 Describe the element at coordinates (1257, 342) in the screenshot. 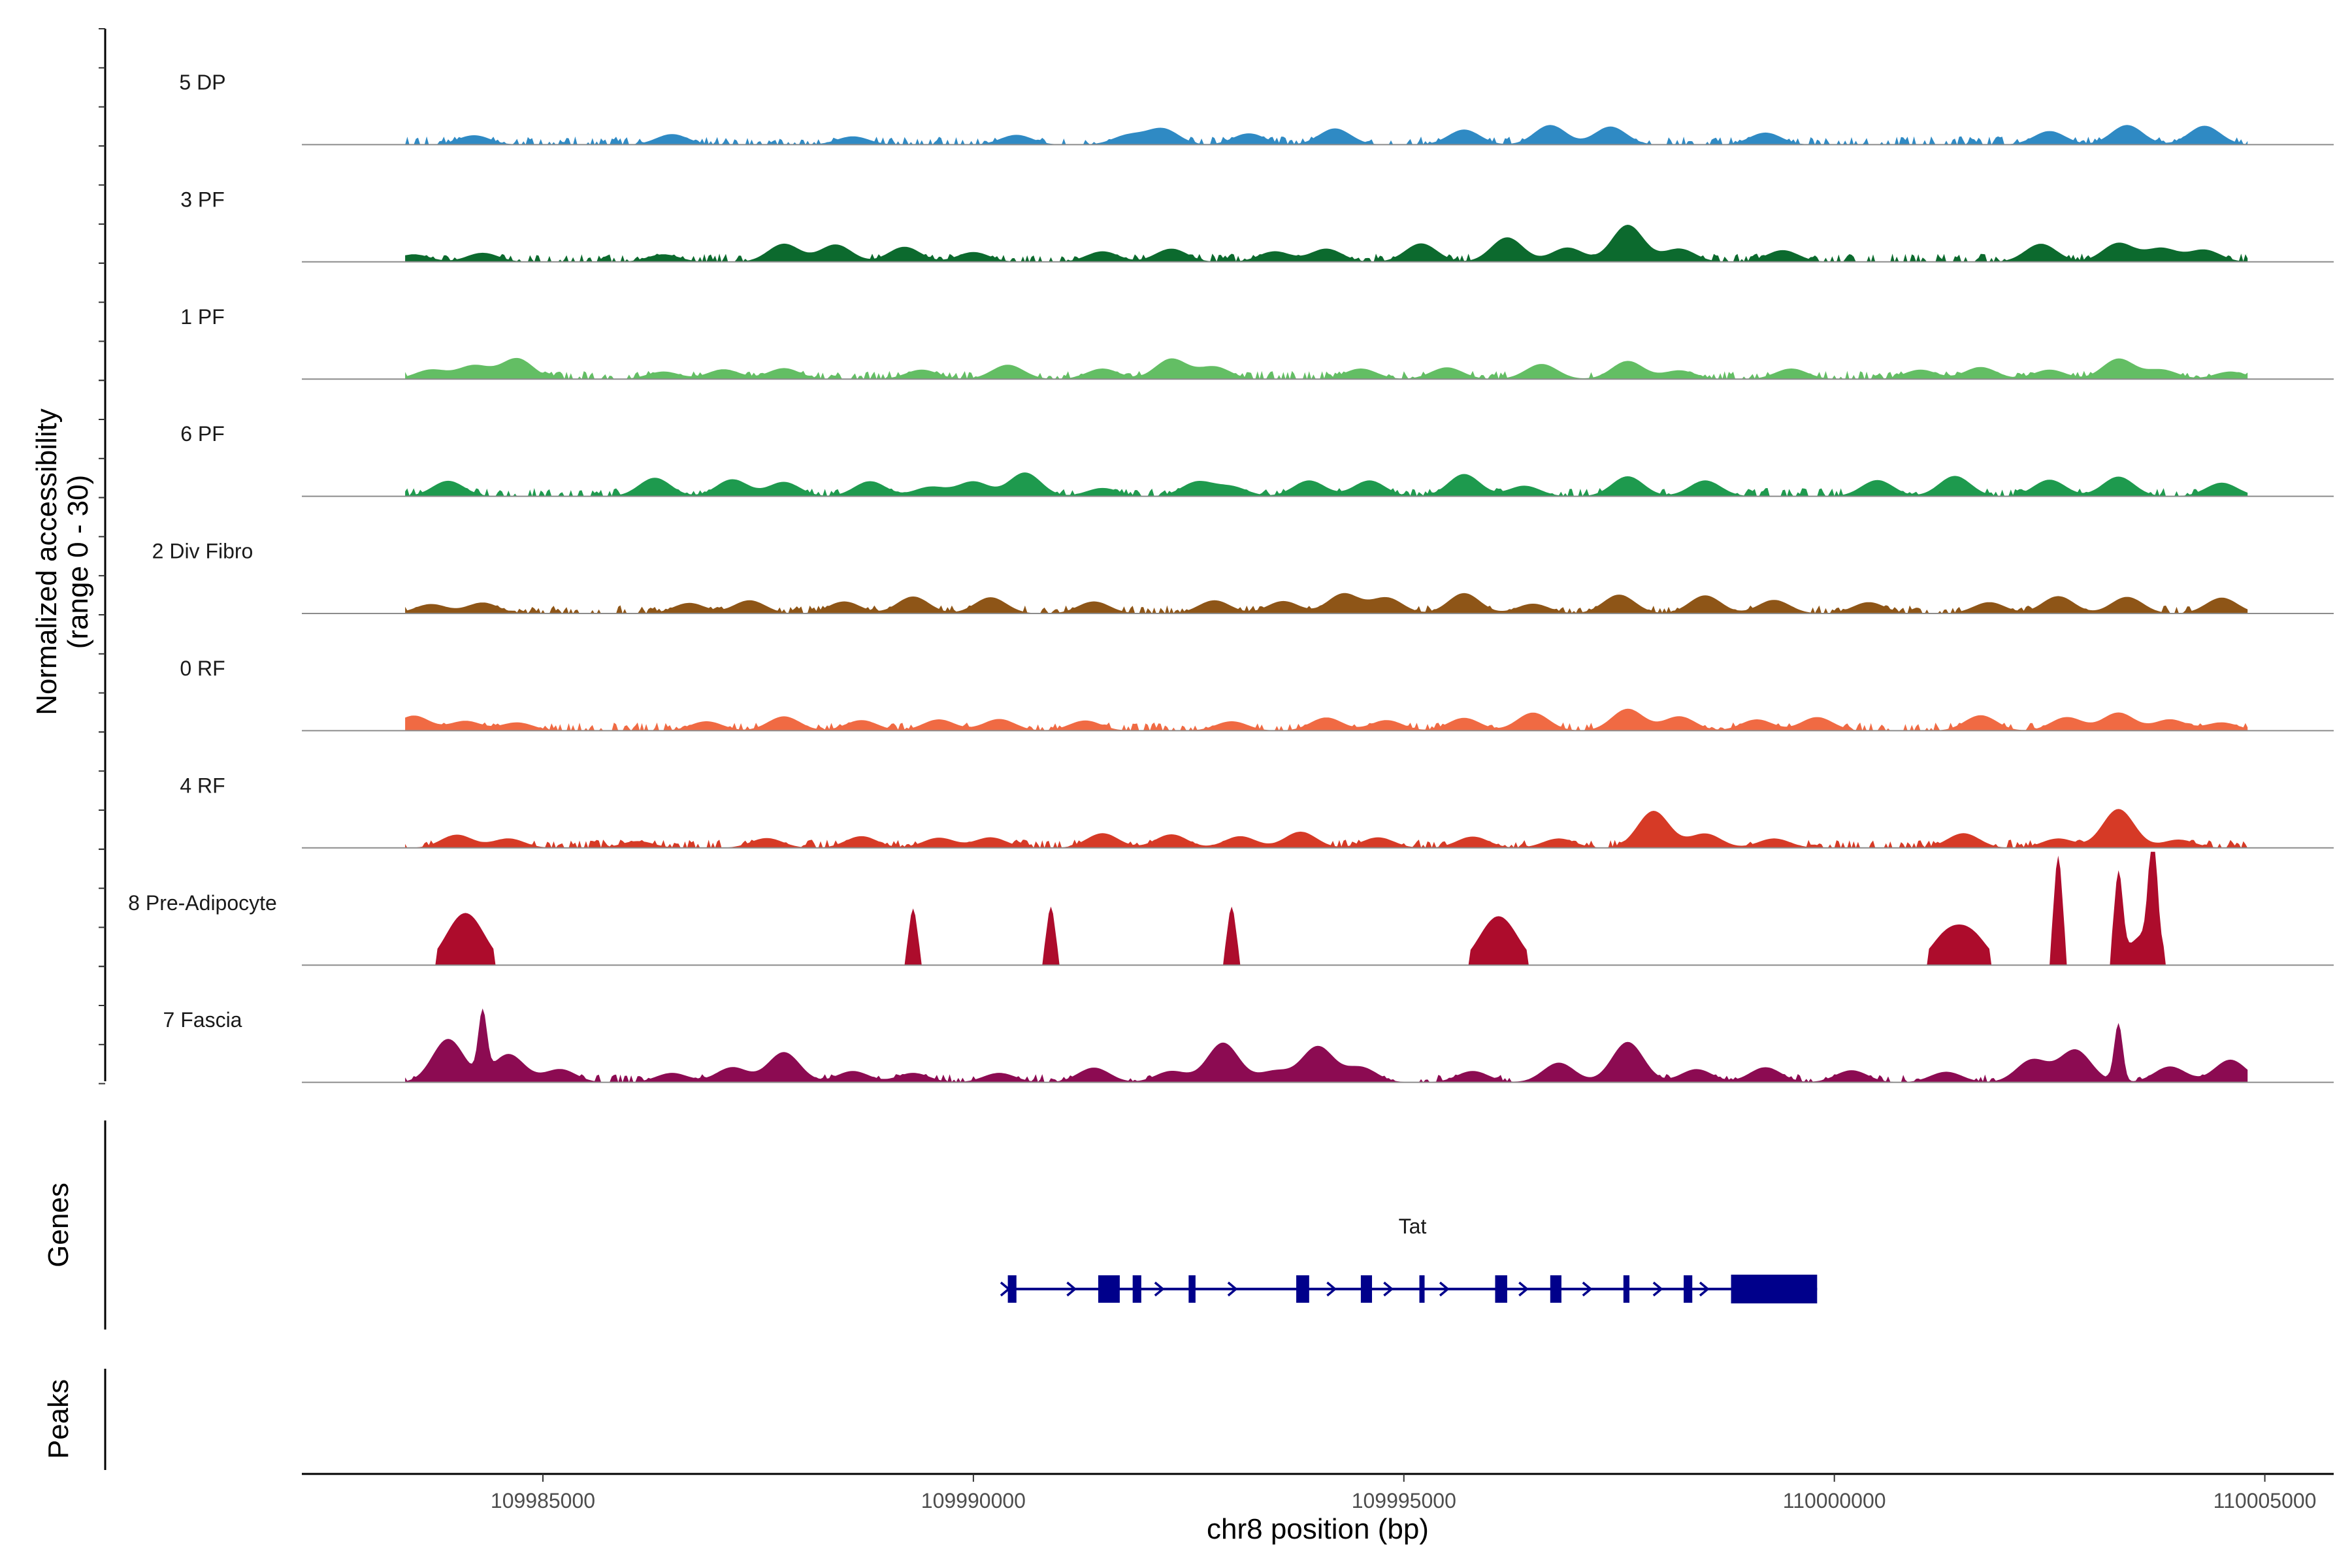

I see `track-1-pf: 1 PF` at that location.